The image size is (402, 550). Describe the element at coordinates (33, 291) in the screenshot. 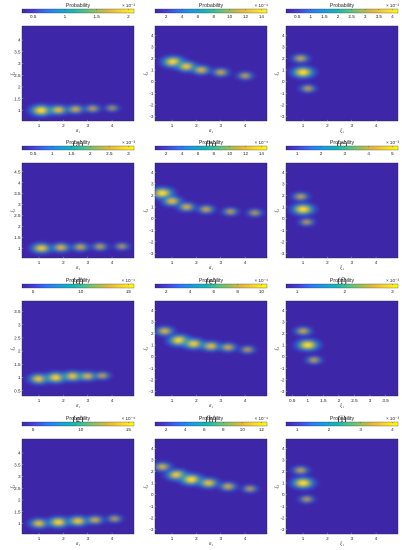

I see `colorbar-tick-label: 5` at that location.